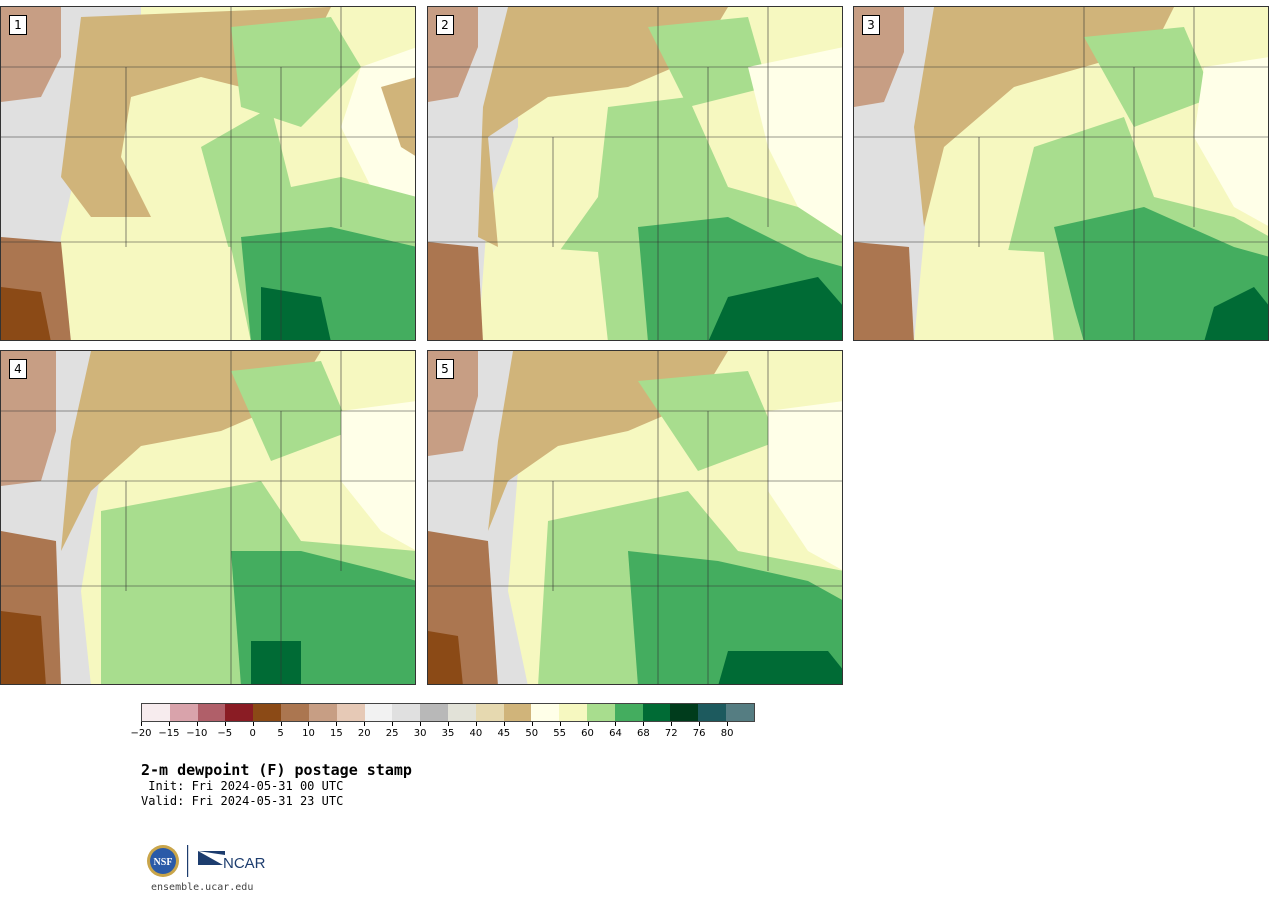 The image size is (1280, 901). Describe the element at coordinates (280, 733) in the screenshot. I see `colorbar-tick-label: 5` at that location.